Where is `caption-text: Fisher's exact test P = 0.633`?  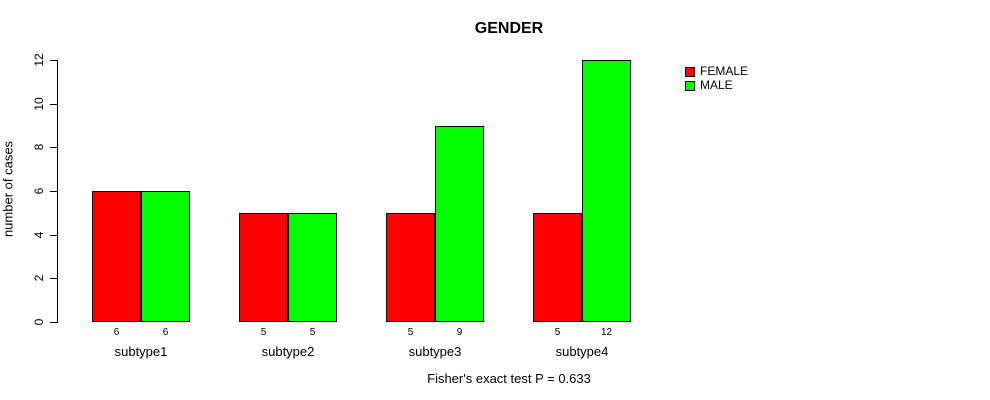
caption-text: Fisher's exact test P = 0.633 is located at coordinates (509, 378).